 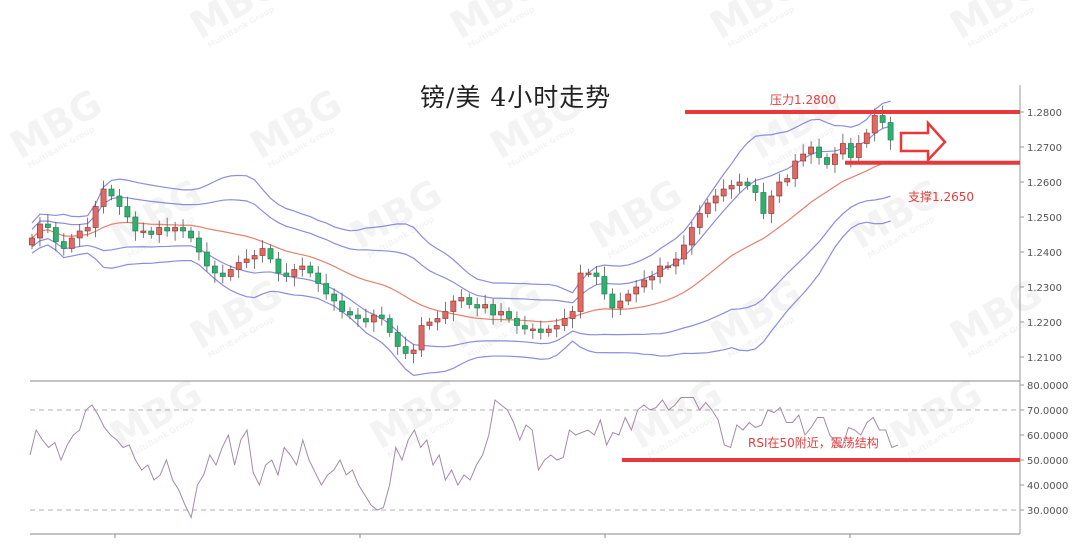 What do you see at coordinates (1044, 113) in the screenshot?
I see `price-tick-label: 1.2800` at bounding box center [1044, 113].